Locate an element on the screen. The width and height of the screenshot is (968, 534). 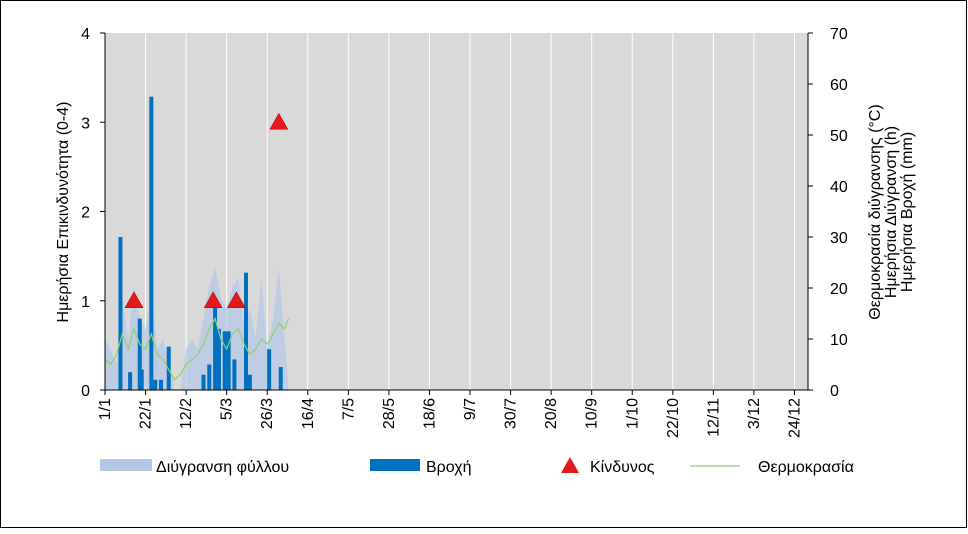
y-tick-label: 0 is located at coordinates (85, 391).